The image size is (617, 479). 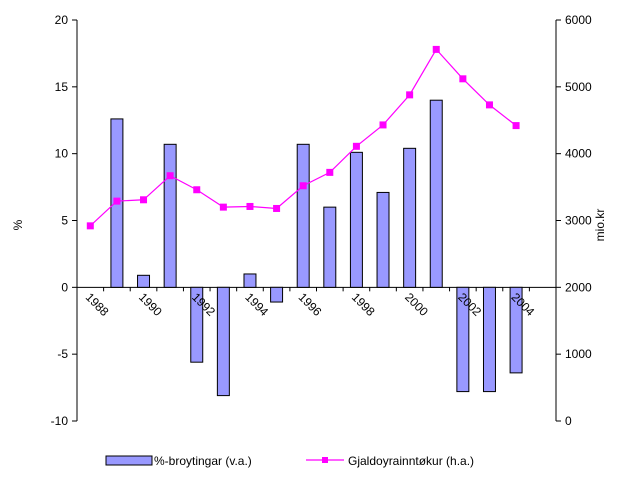 What do you see at coordinates (129, 460) in the screenshot?
I see `legend-bar-swatch` at bounding box center [129, 460].